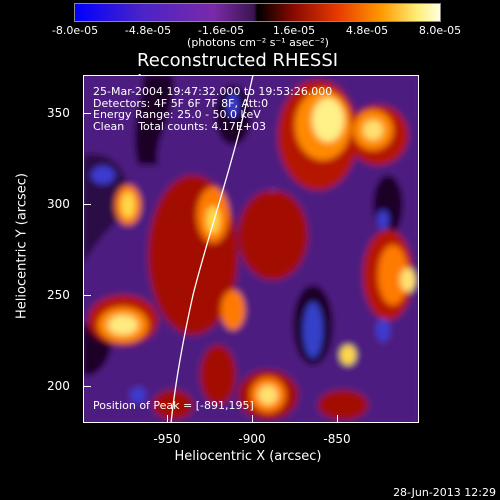 The image size is (500, 500). I want to click on peak-position: Position of Peak = [-891,195], so click(173, 405).